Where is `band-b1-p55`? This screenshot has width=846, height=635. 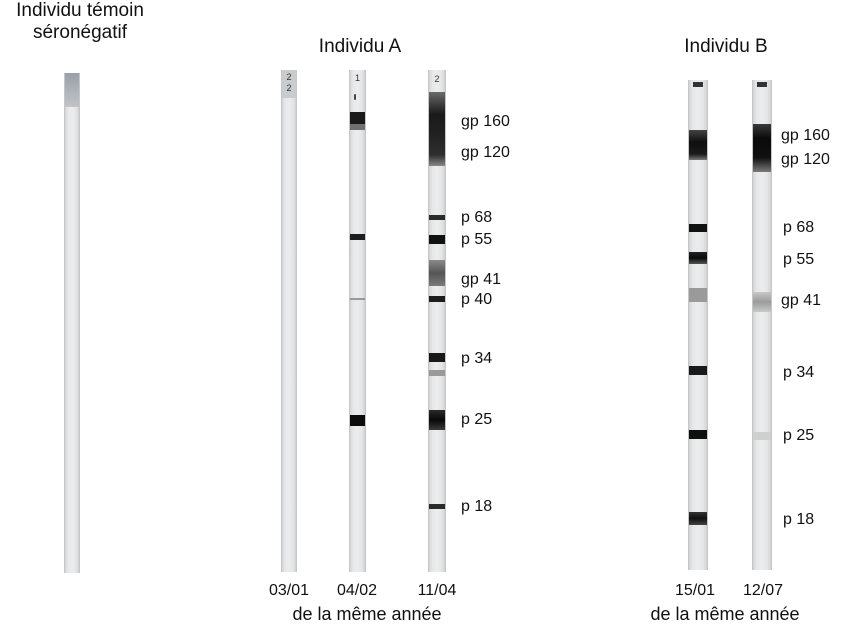 band-b1-p55 is located at coordinates (698, 258).